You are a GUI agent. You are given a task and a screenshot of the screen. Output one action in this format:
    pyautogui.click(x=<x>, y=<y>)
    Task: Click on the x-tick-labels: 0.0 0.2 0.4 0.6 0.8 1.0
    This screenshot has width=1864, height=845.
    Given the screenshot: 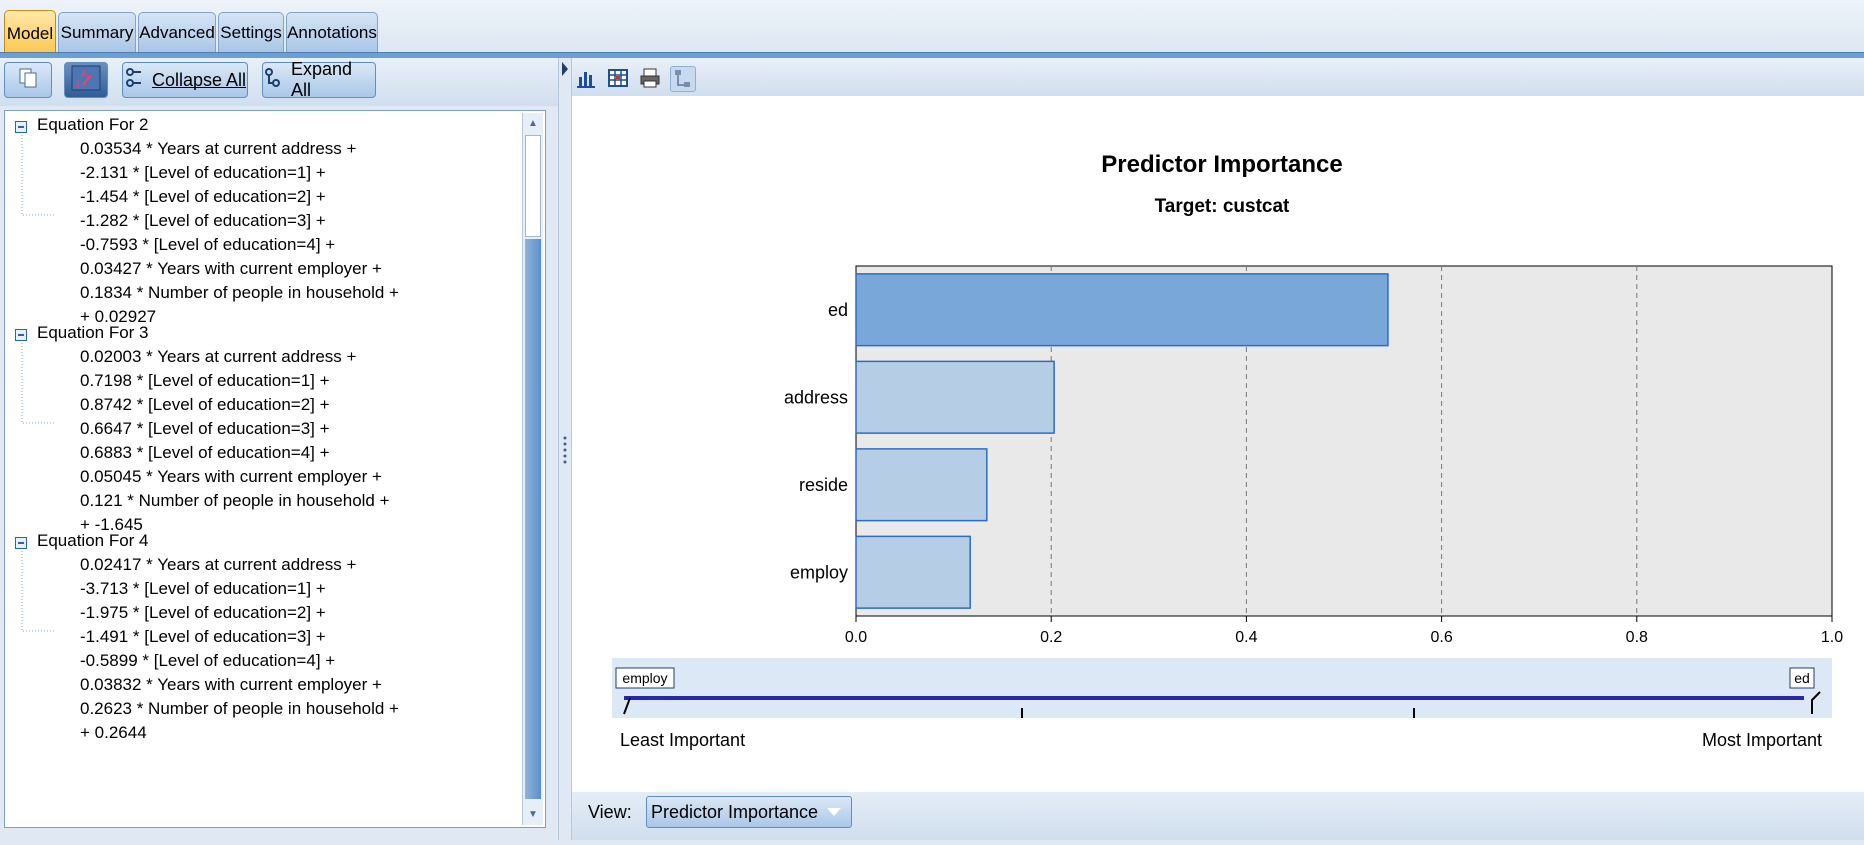 What is the action you would take?
    pyautogui.click(x=1344, y=631)
    